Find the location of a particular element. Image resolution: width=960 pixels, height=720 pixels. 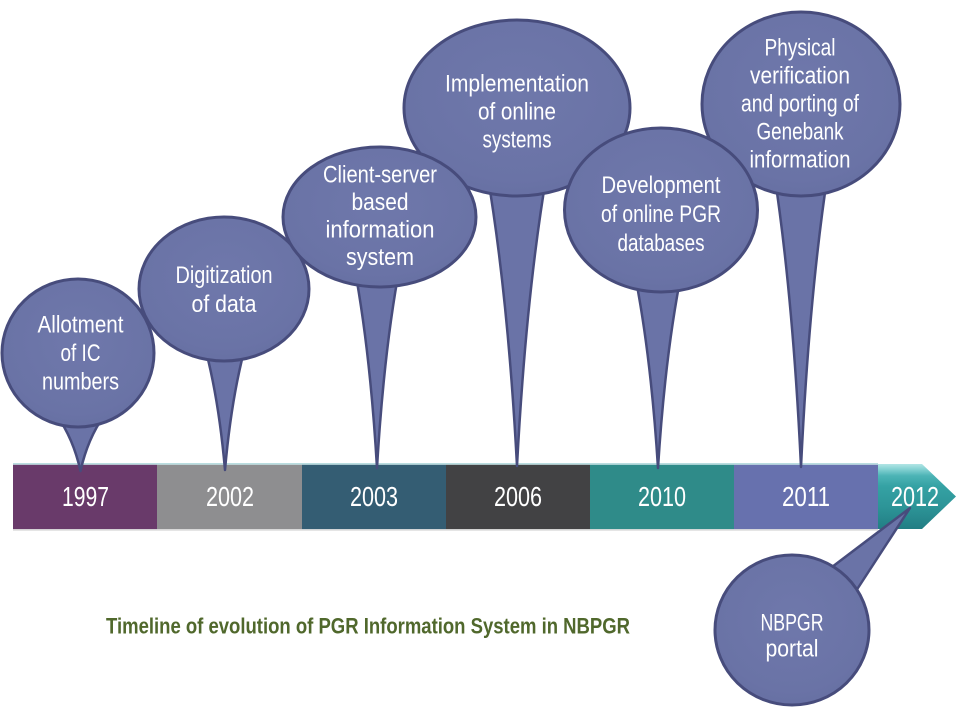

svg-text: of data is located at coordinates (225, 304).